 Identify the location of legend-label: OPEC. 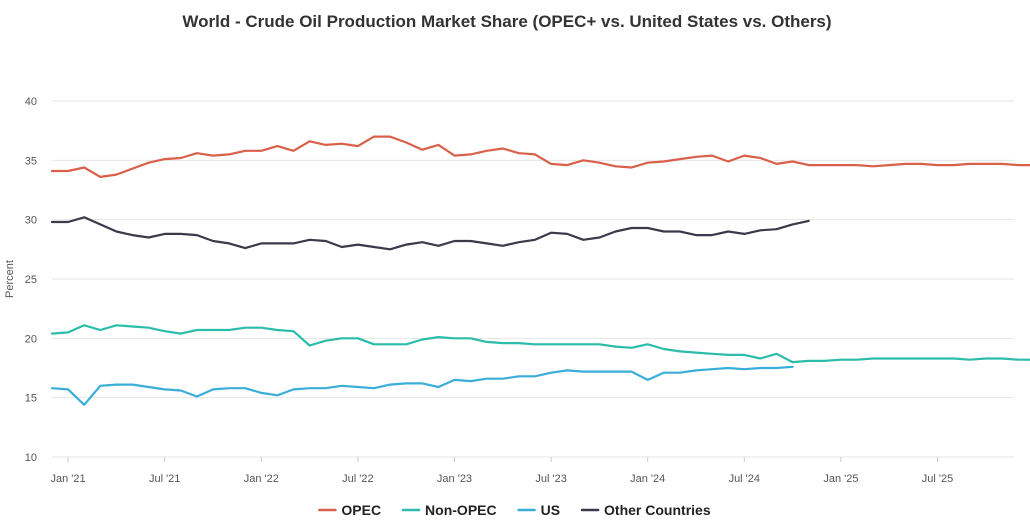
(361, 510).